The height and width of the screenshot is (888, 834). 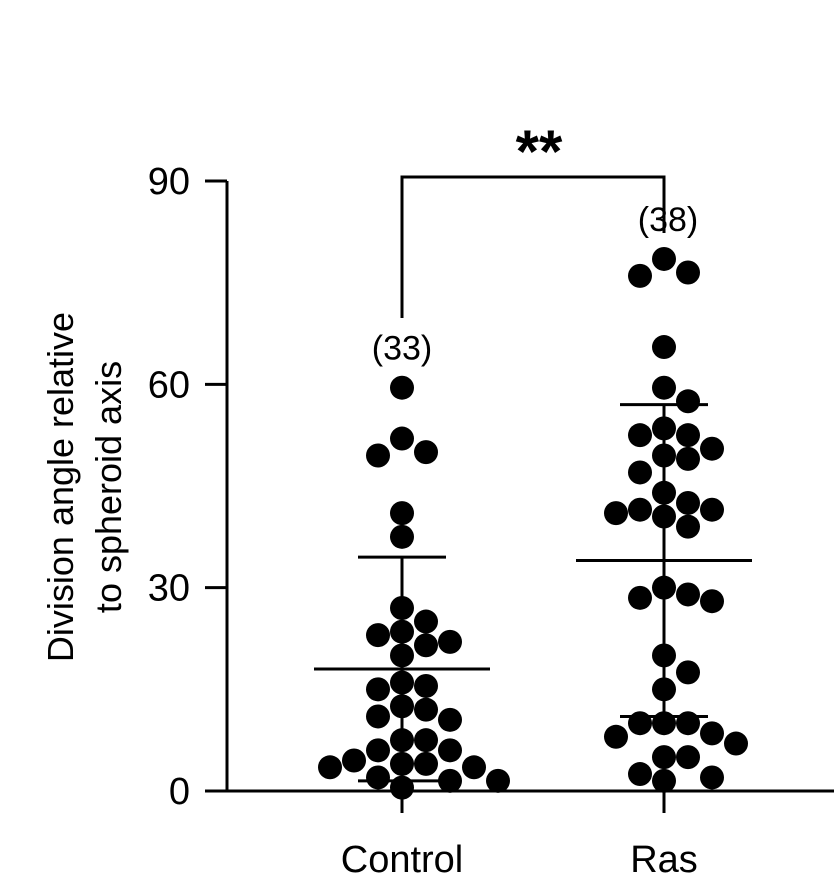 What do you see at coordinates (108, 487) in the screenshot?
I see `y-axis-label-line: to spheroid axis` at bounding box center [108, 487].